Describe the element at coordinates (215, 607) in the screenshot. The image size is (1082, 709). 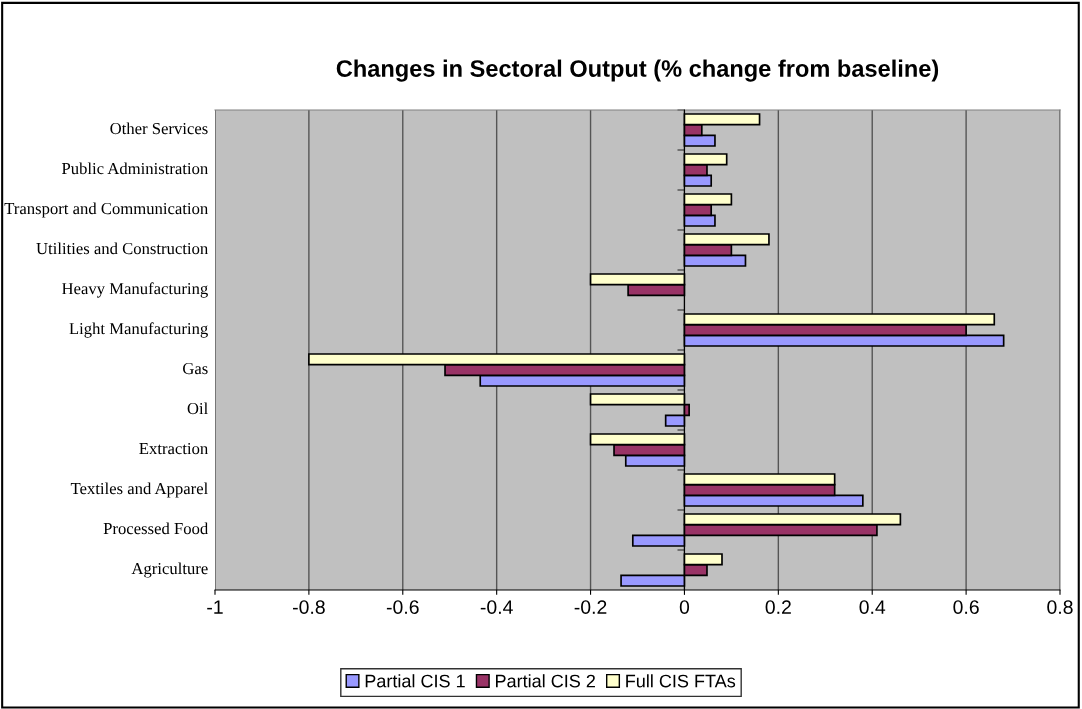
I see `x-tick-label: -1` at that location.